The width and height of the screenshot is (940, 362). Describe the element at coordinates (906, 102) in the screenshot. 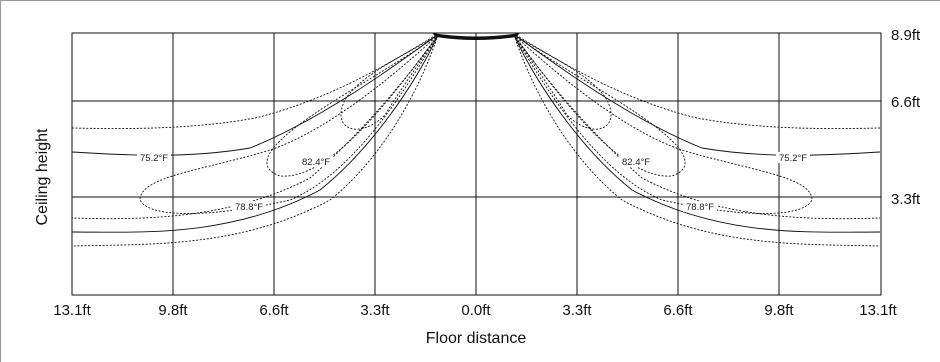

I see `y-tick-label: 6.6ft` at that location.